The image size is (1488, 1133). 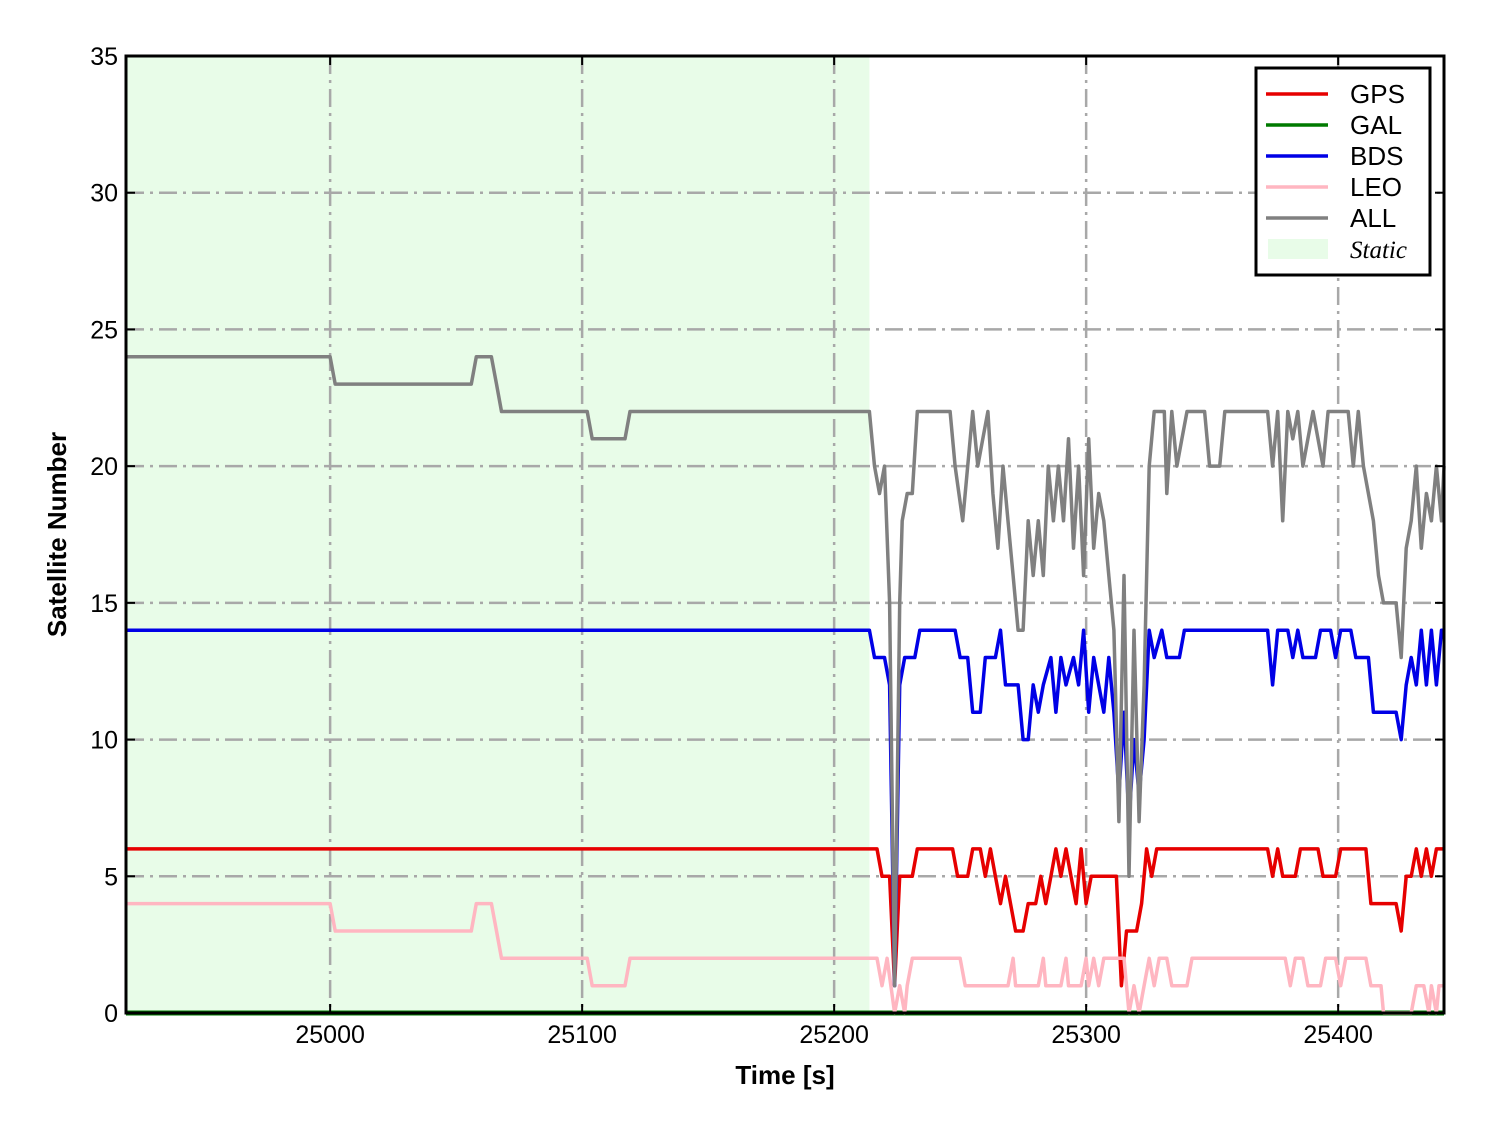 What do you see at coordinates (784, 1075) in the screenshot?
I see `x-axis-title: Time [s]` at bounding box center [784, 1075].